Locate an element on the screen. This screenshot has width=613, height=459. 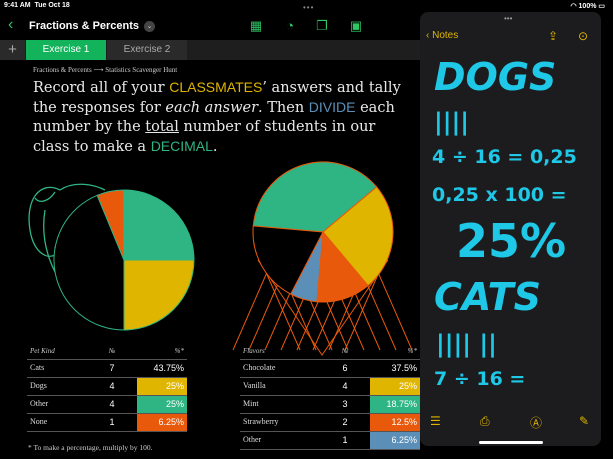
nav-bar: ‹ Fractions & Percents ⌄ ▦ ◔ ❐ ▣ is located at coordinates (210, 26).